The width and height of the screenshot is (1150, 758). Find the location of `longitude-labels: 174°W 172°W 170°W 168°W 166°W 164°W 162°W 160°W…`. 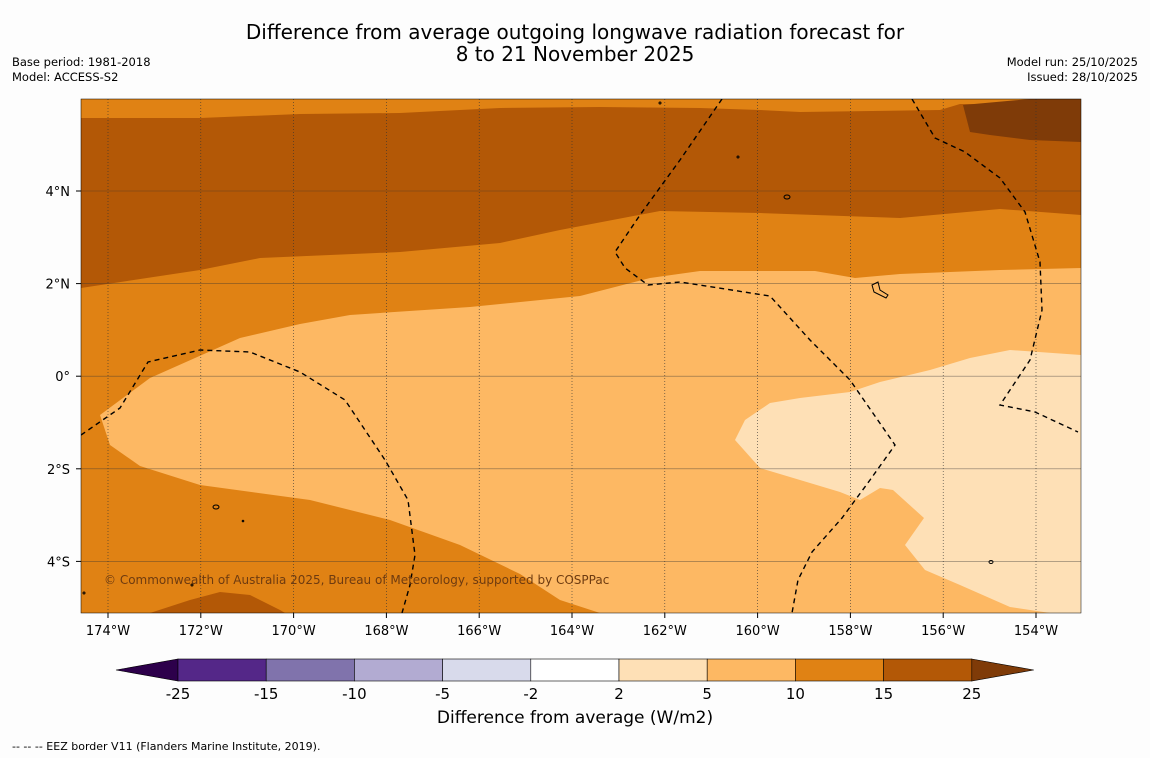

longitude-labels: 174°W 172°W 170°W 168°W 166°W 164°W 162°W 160°W… is located at coordinates (572, 626).